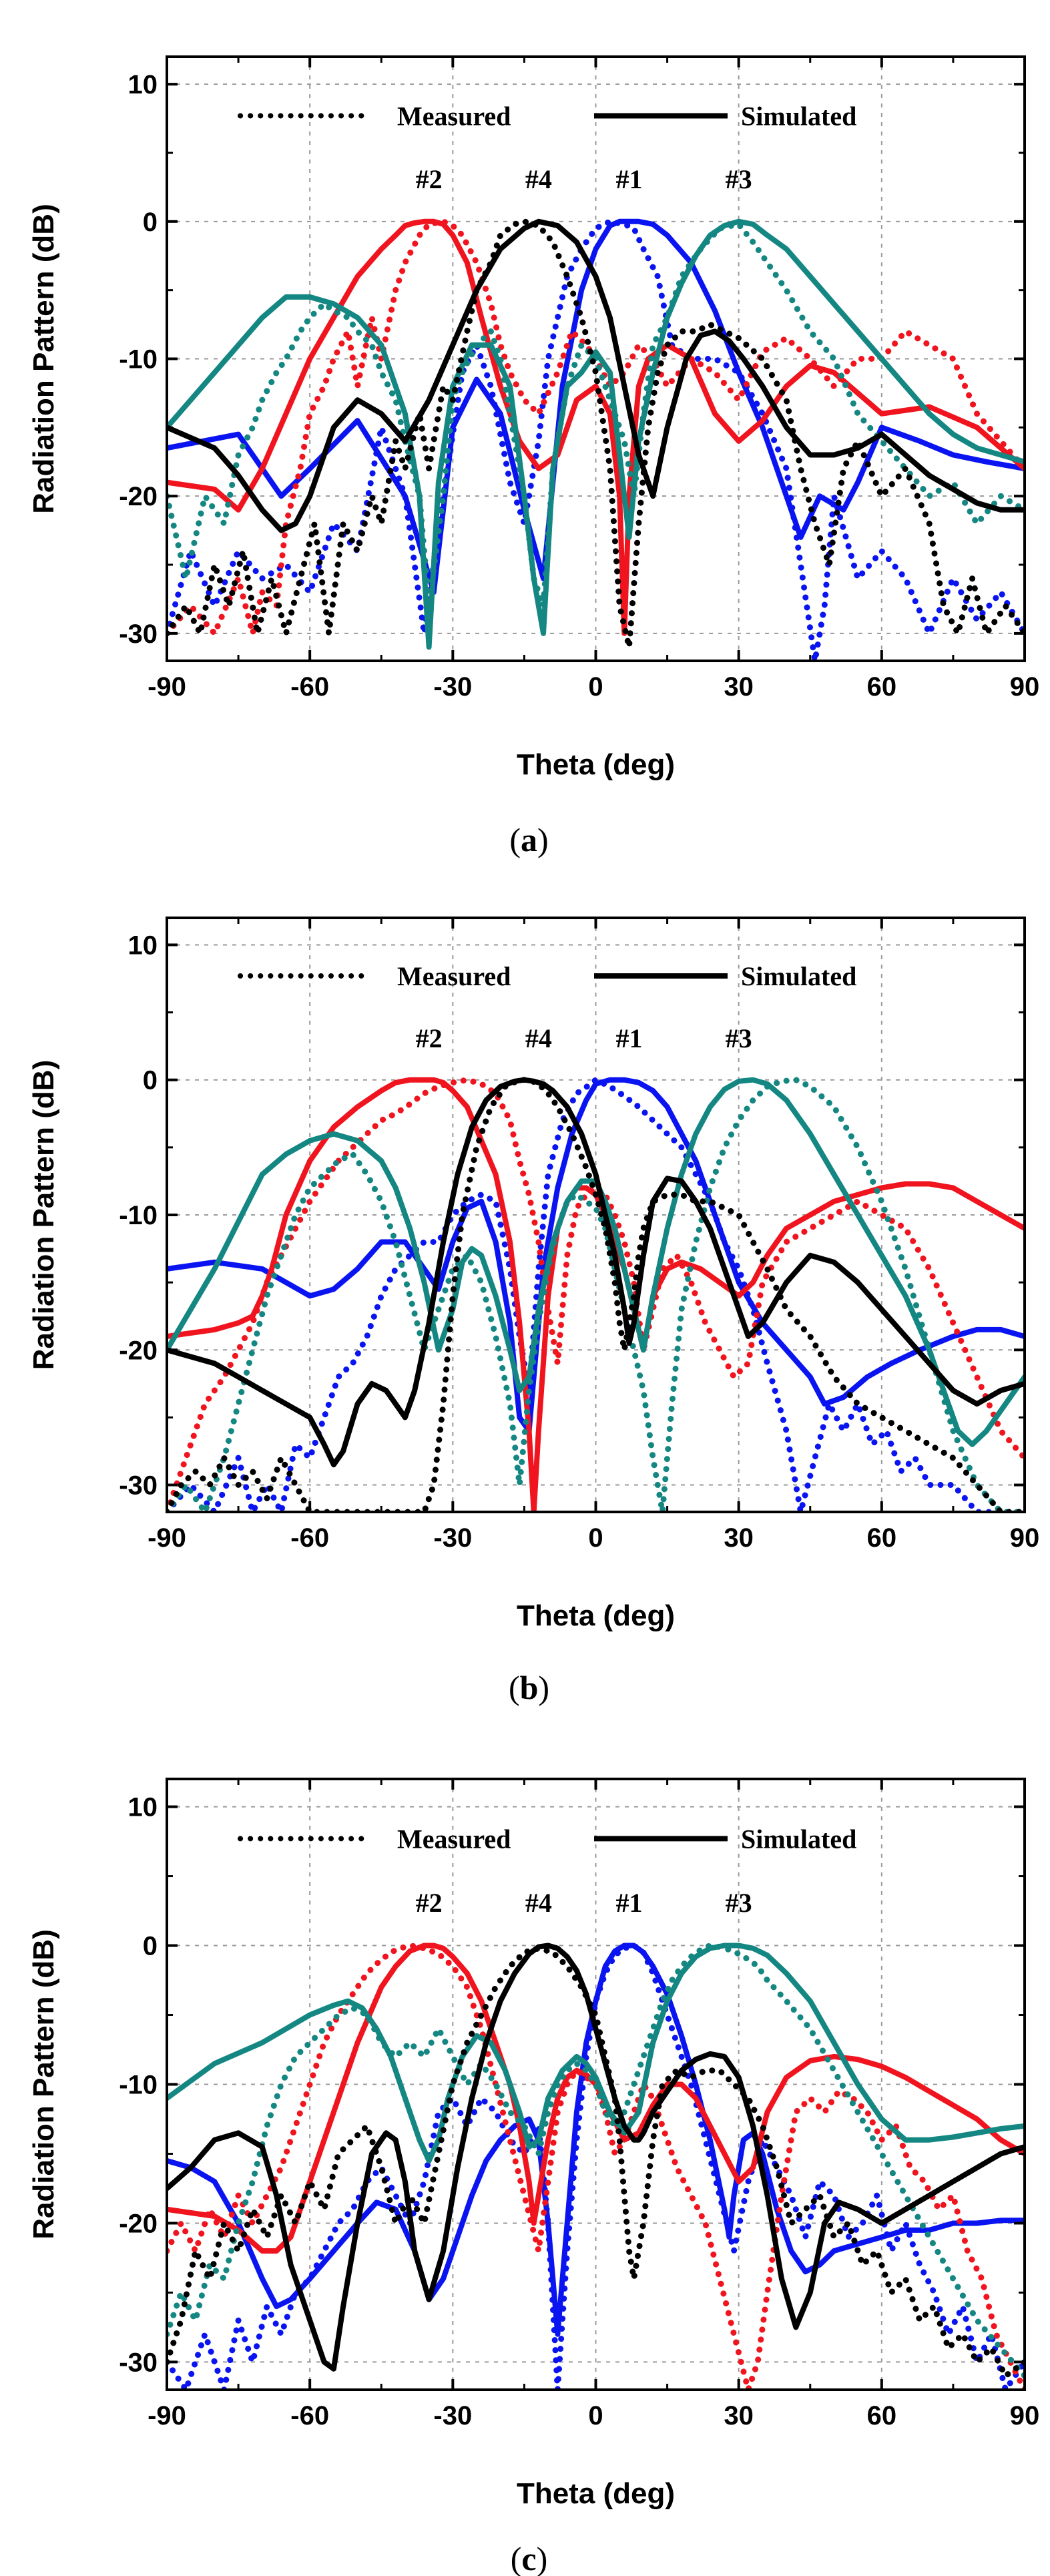 This screenshot has height=2576, width=1050. What do you see at coordinates (529, 1687) in the screenshot?
I see `panel-caption: (b)` at bounding box center [529, 1687].